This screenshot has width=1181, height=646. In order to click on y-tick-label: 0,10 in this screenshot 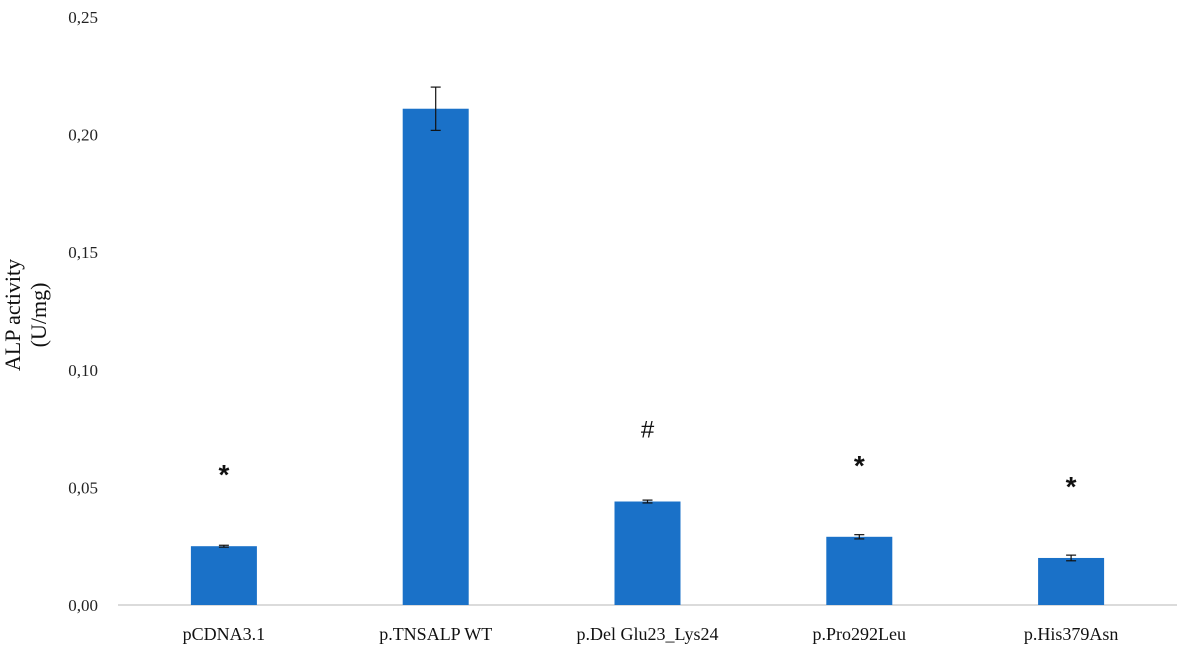, I will do `click(83, 370)`.